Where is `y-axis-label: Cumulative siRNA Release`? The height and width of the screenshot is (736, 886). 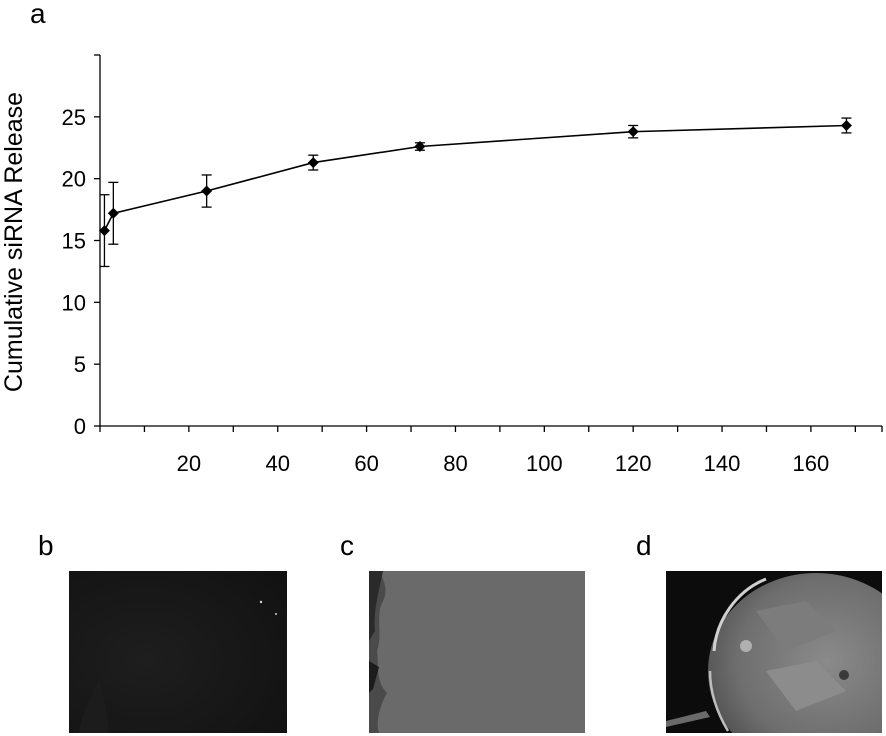 y-axis-label: Cumulative siRNA Release is located at coordinates (14, 242).